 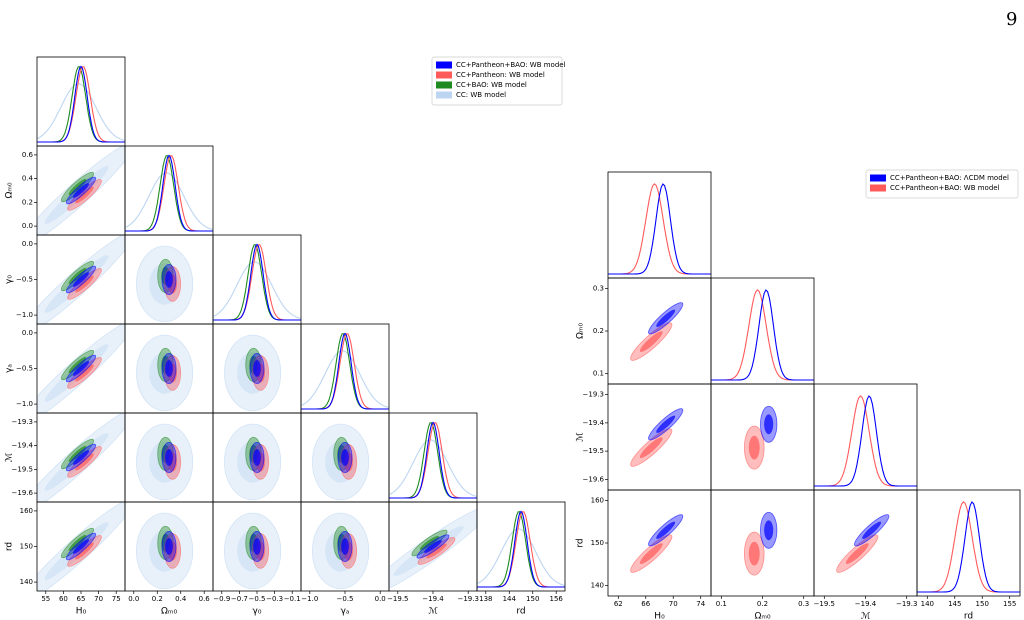 What do you see at coordinates (594, 479) in the screenshot?
I see `y-tick-label: −19.6` at bounding box center [594, 479].